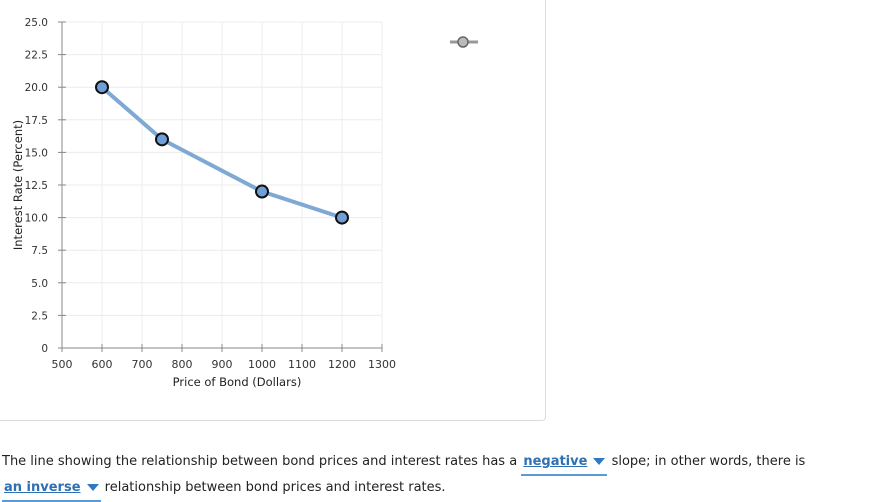 This screenshot has width=895, height=502. What do you see at coordinates (262, 364) in the screenshot?
I see `x-tick-label: 1000` at bounding box center [262, 364].